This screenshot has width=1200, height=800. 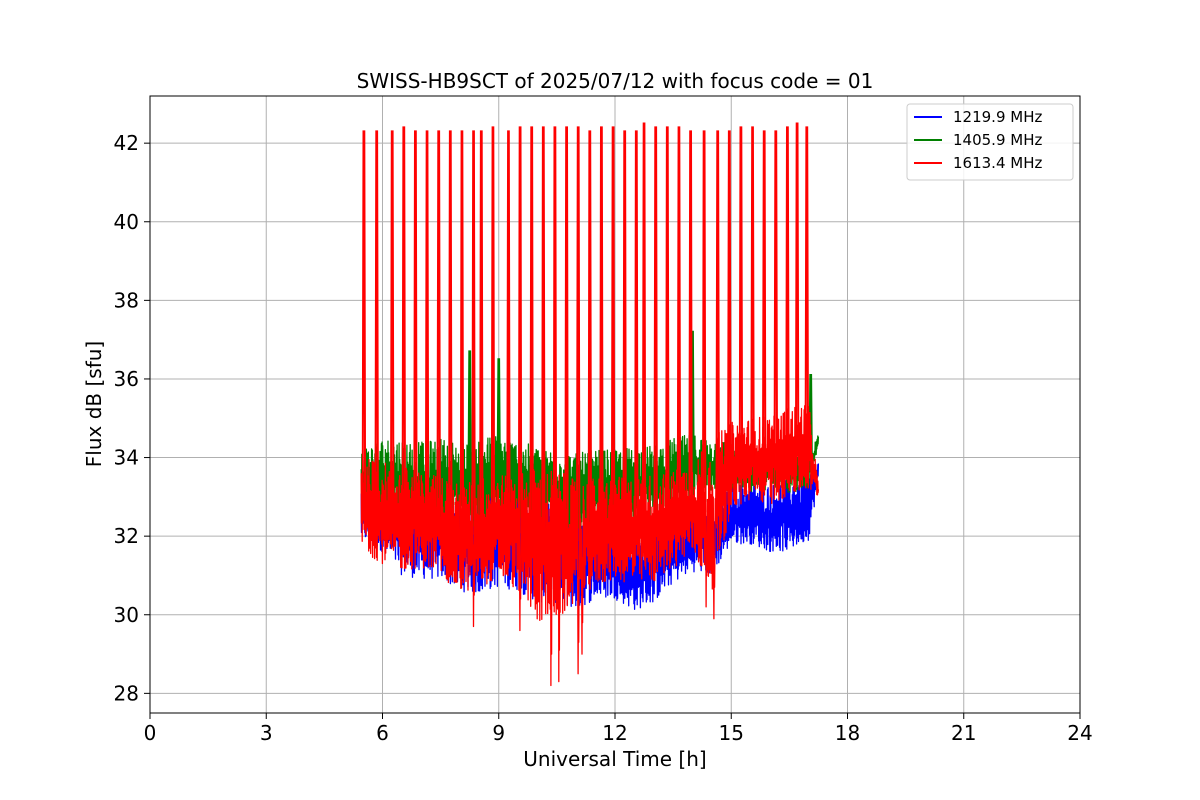 What do you see at coordinates (126, 300) in the screenshot?
I see `y-tick-label: 38` at bounding box center [126, 300].